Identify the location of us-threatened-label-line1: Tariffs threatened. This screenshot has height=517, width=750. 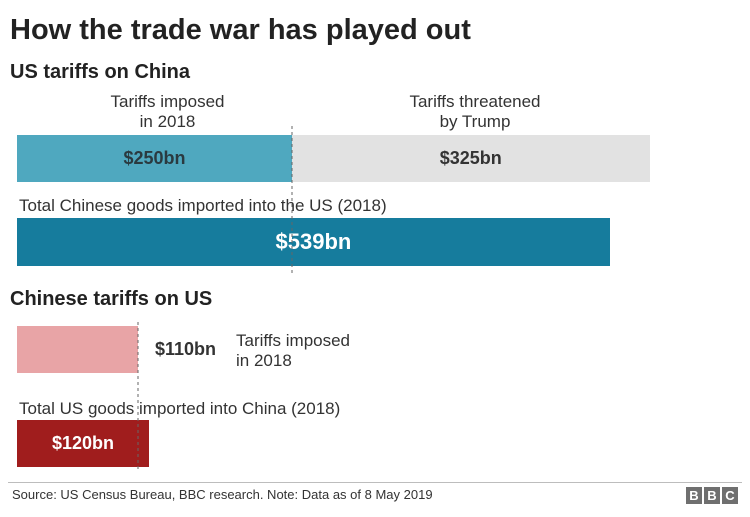
(475, 101).